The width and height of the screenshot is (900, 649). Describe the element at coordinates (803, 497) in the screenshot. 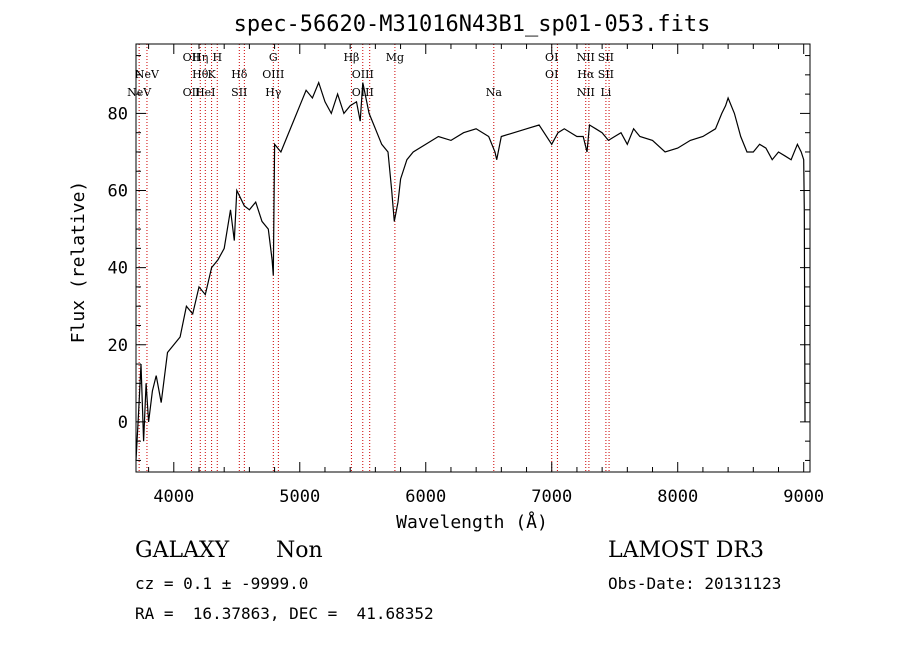

I see `x-tick-label: 9000` at that location.